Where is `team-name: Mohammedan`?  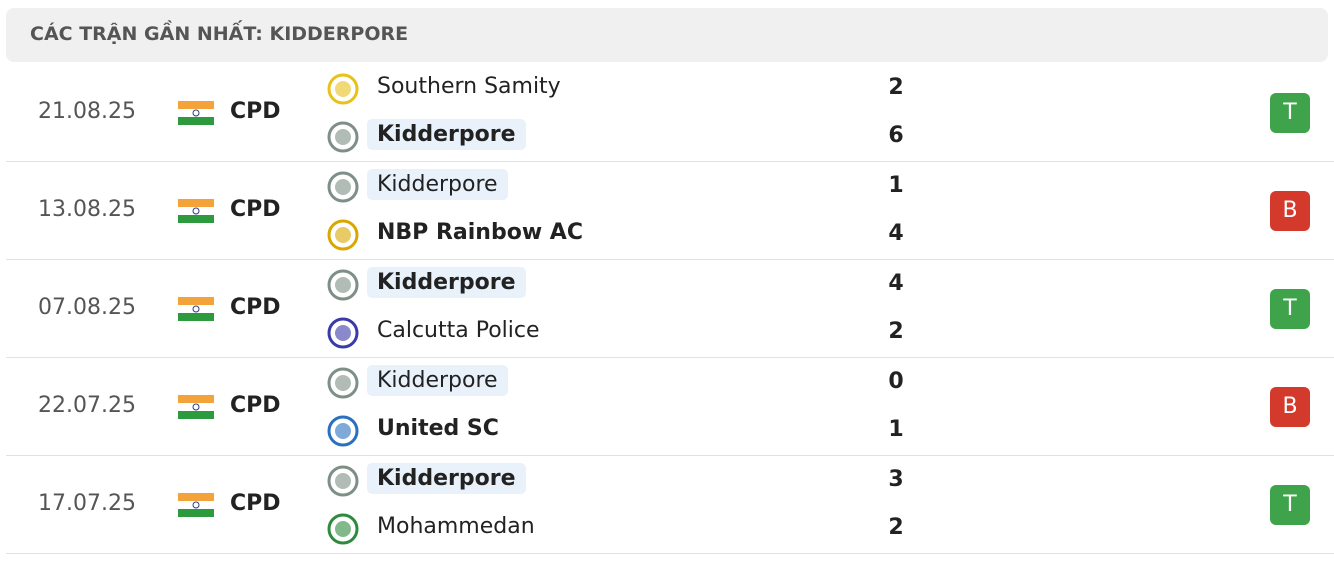
team-name: Mohammedan is located at coordinates (456, 526).